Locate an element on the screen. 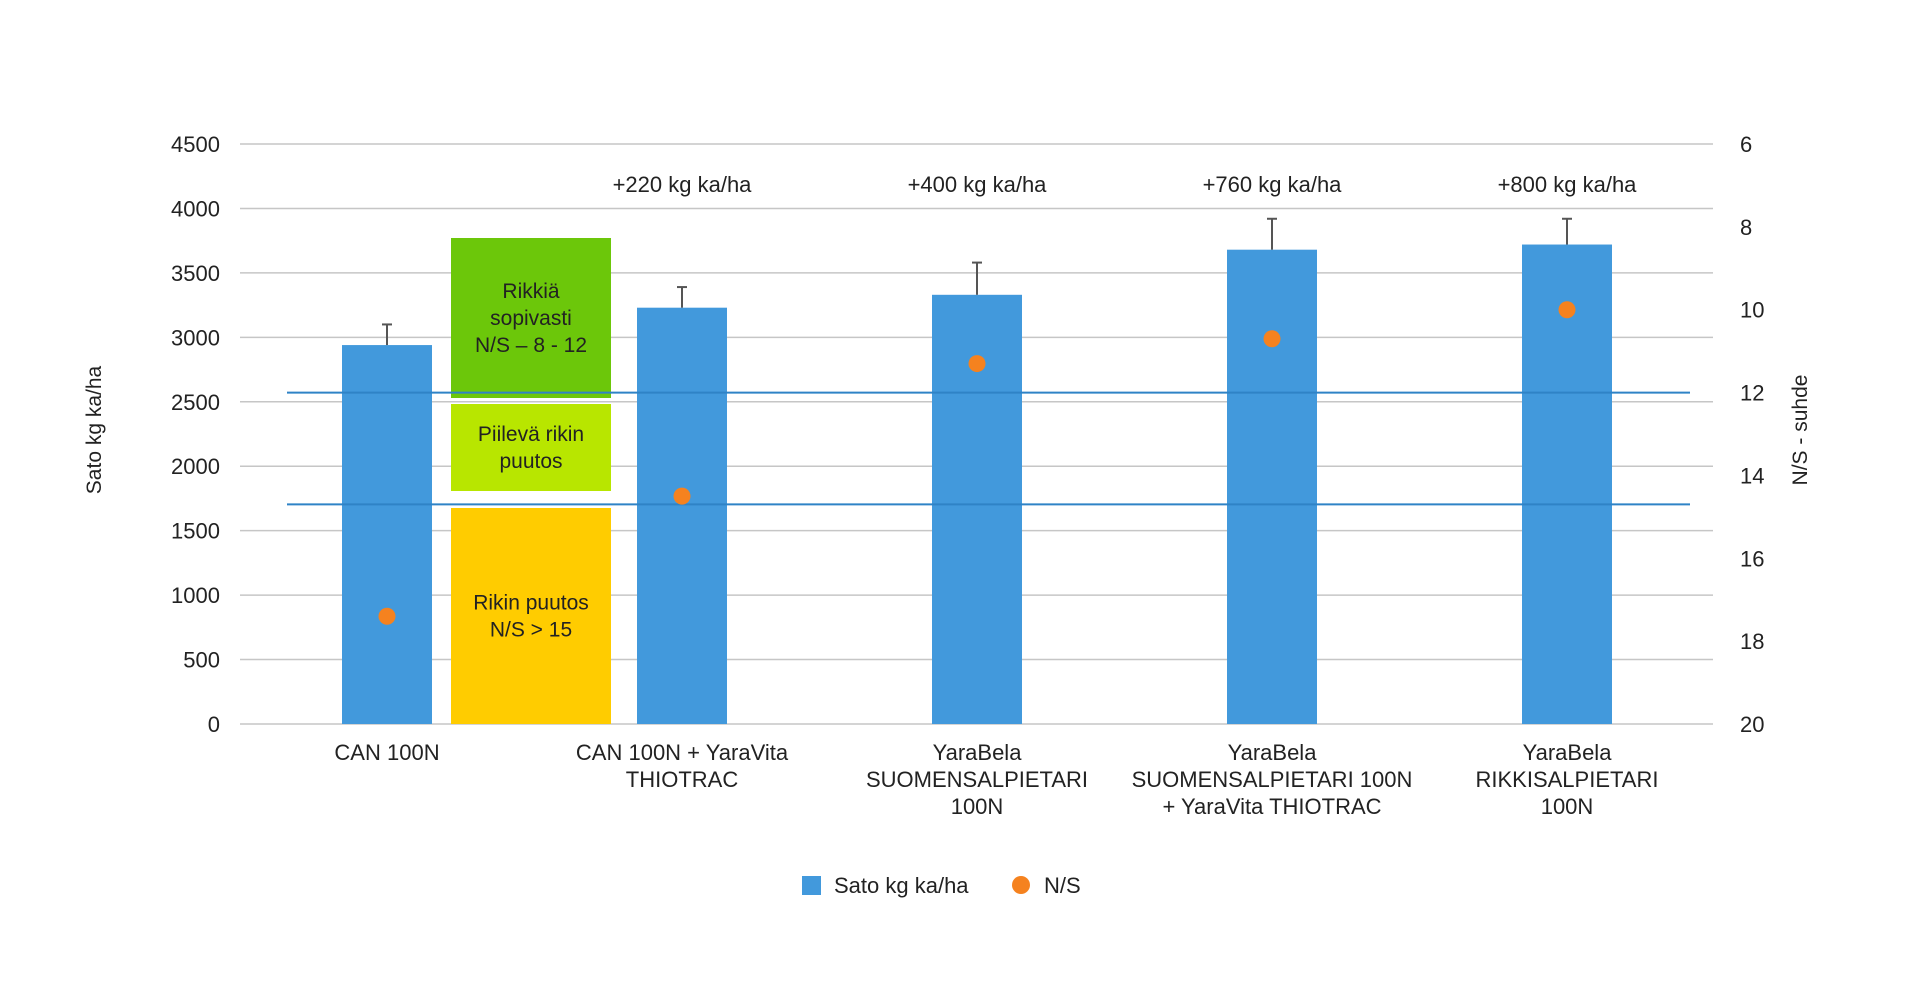 The image size is (1913, 984). zone-label: Rikkiä is located at coordinates (530, 291).